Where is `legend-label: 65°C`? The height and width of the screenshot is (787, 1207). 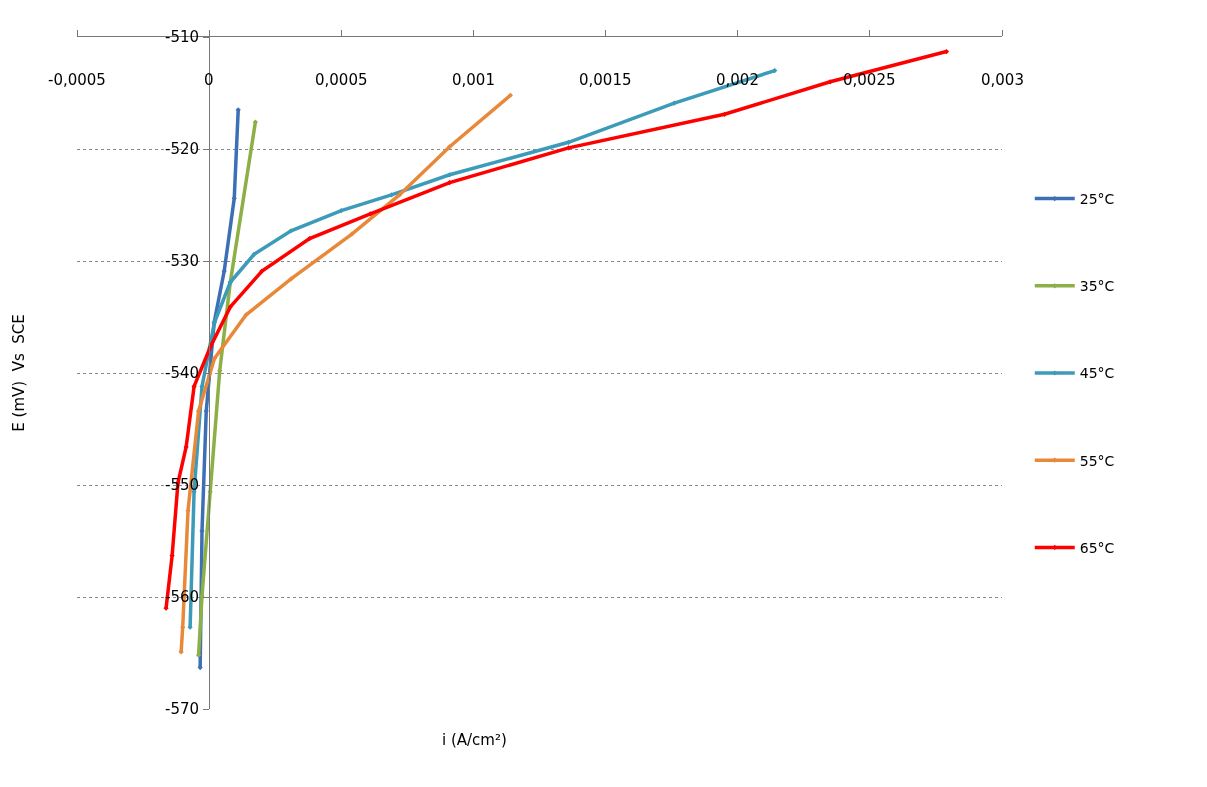
legend-label: 65°C is located at coordinates (1097, 547).